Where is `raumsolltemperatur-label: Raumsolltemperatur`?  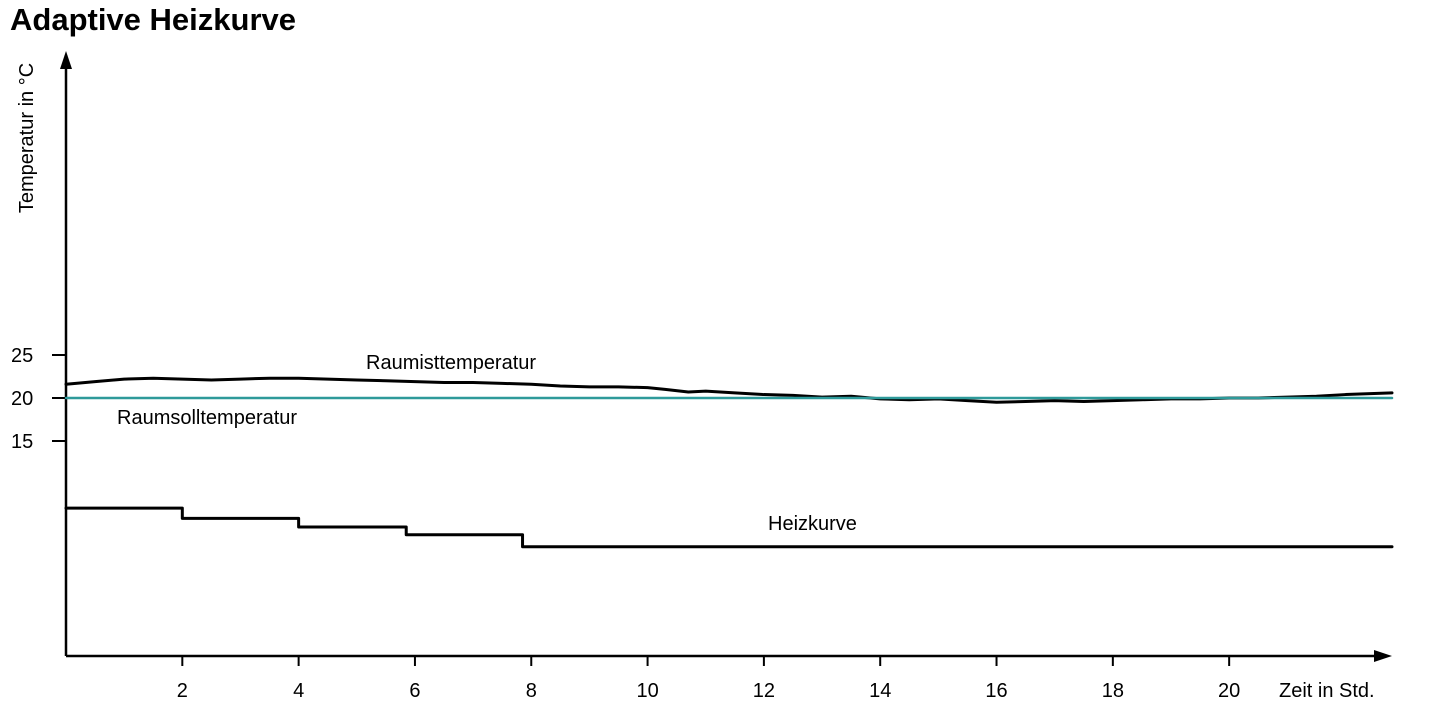 raumsolltemperatur-label: Raumsolltemperatur is located at coordinates (207, 418).